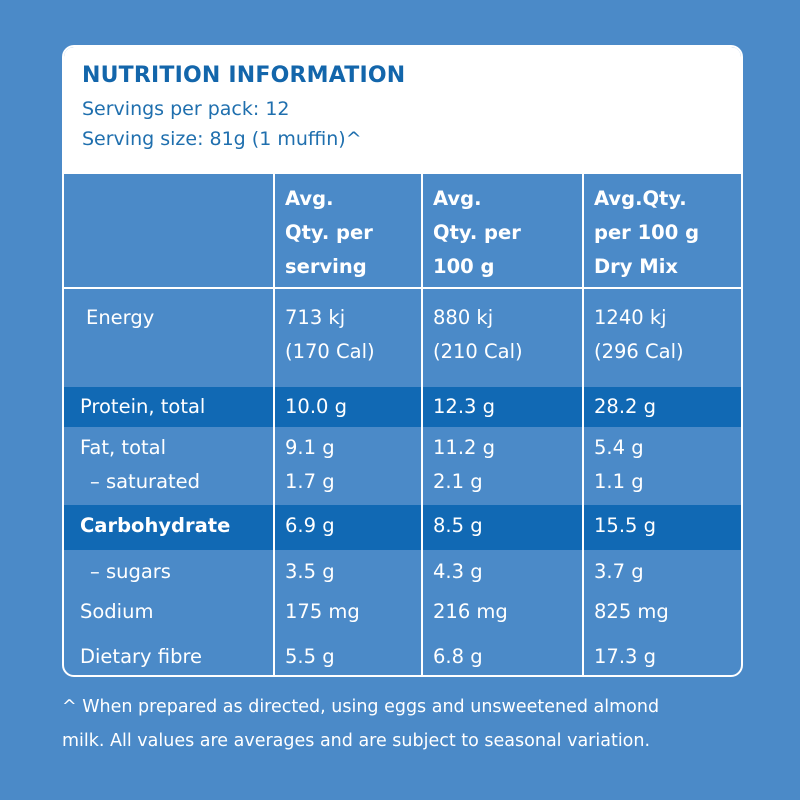  Describe the element at coordinates (347, 337) in the screenshot. I see `cell: 713 kj (170 Cal)` at that location.